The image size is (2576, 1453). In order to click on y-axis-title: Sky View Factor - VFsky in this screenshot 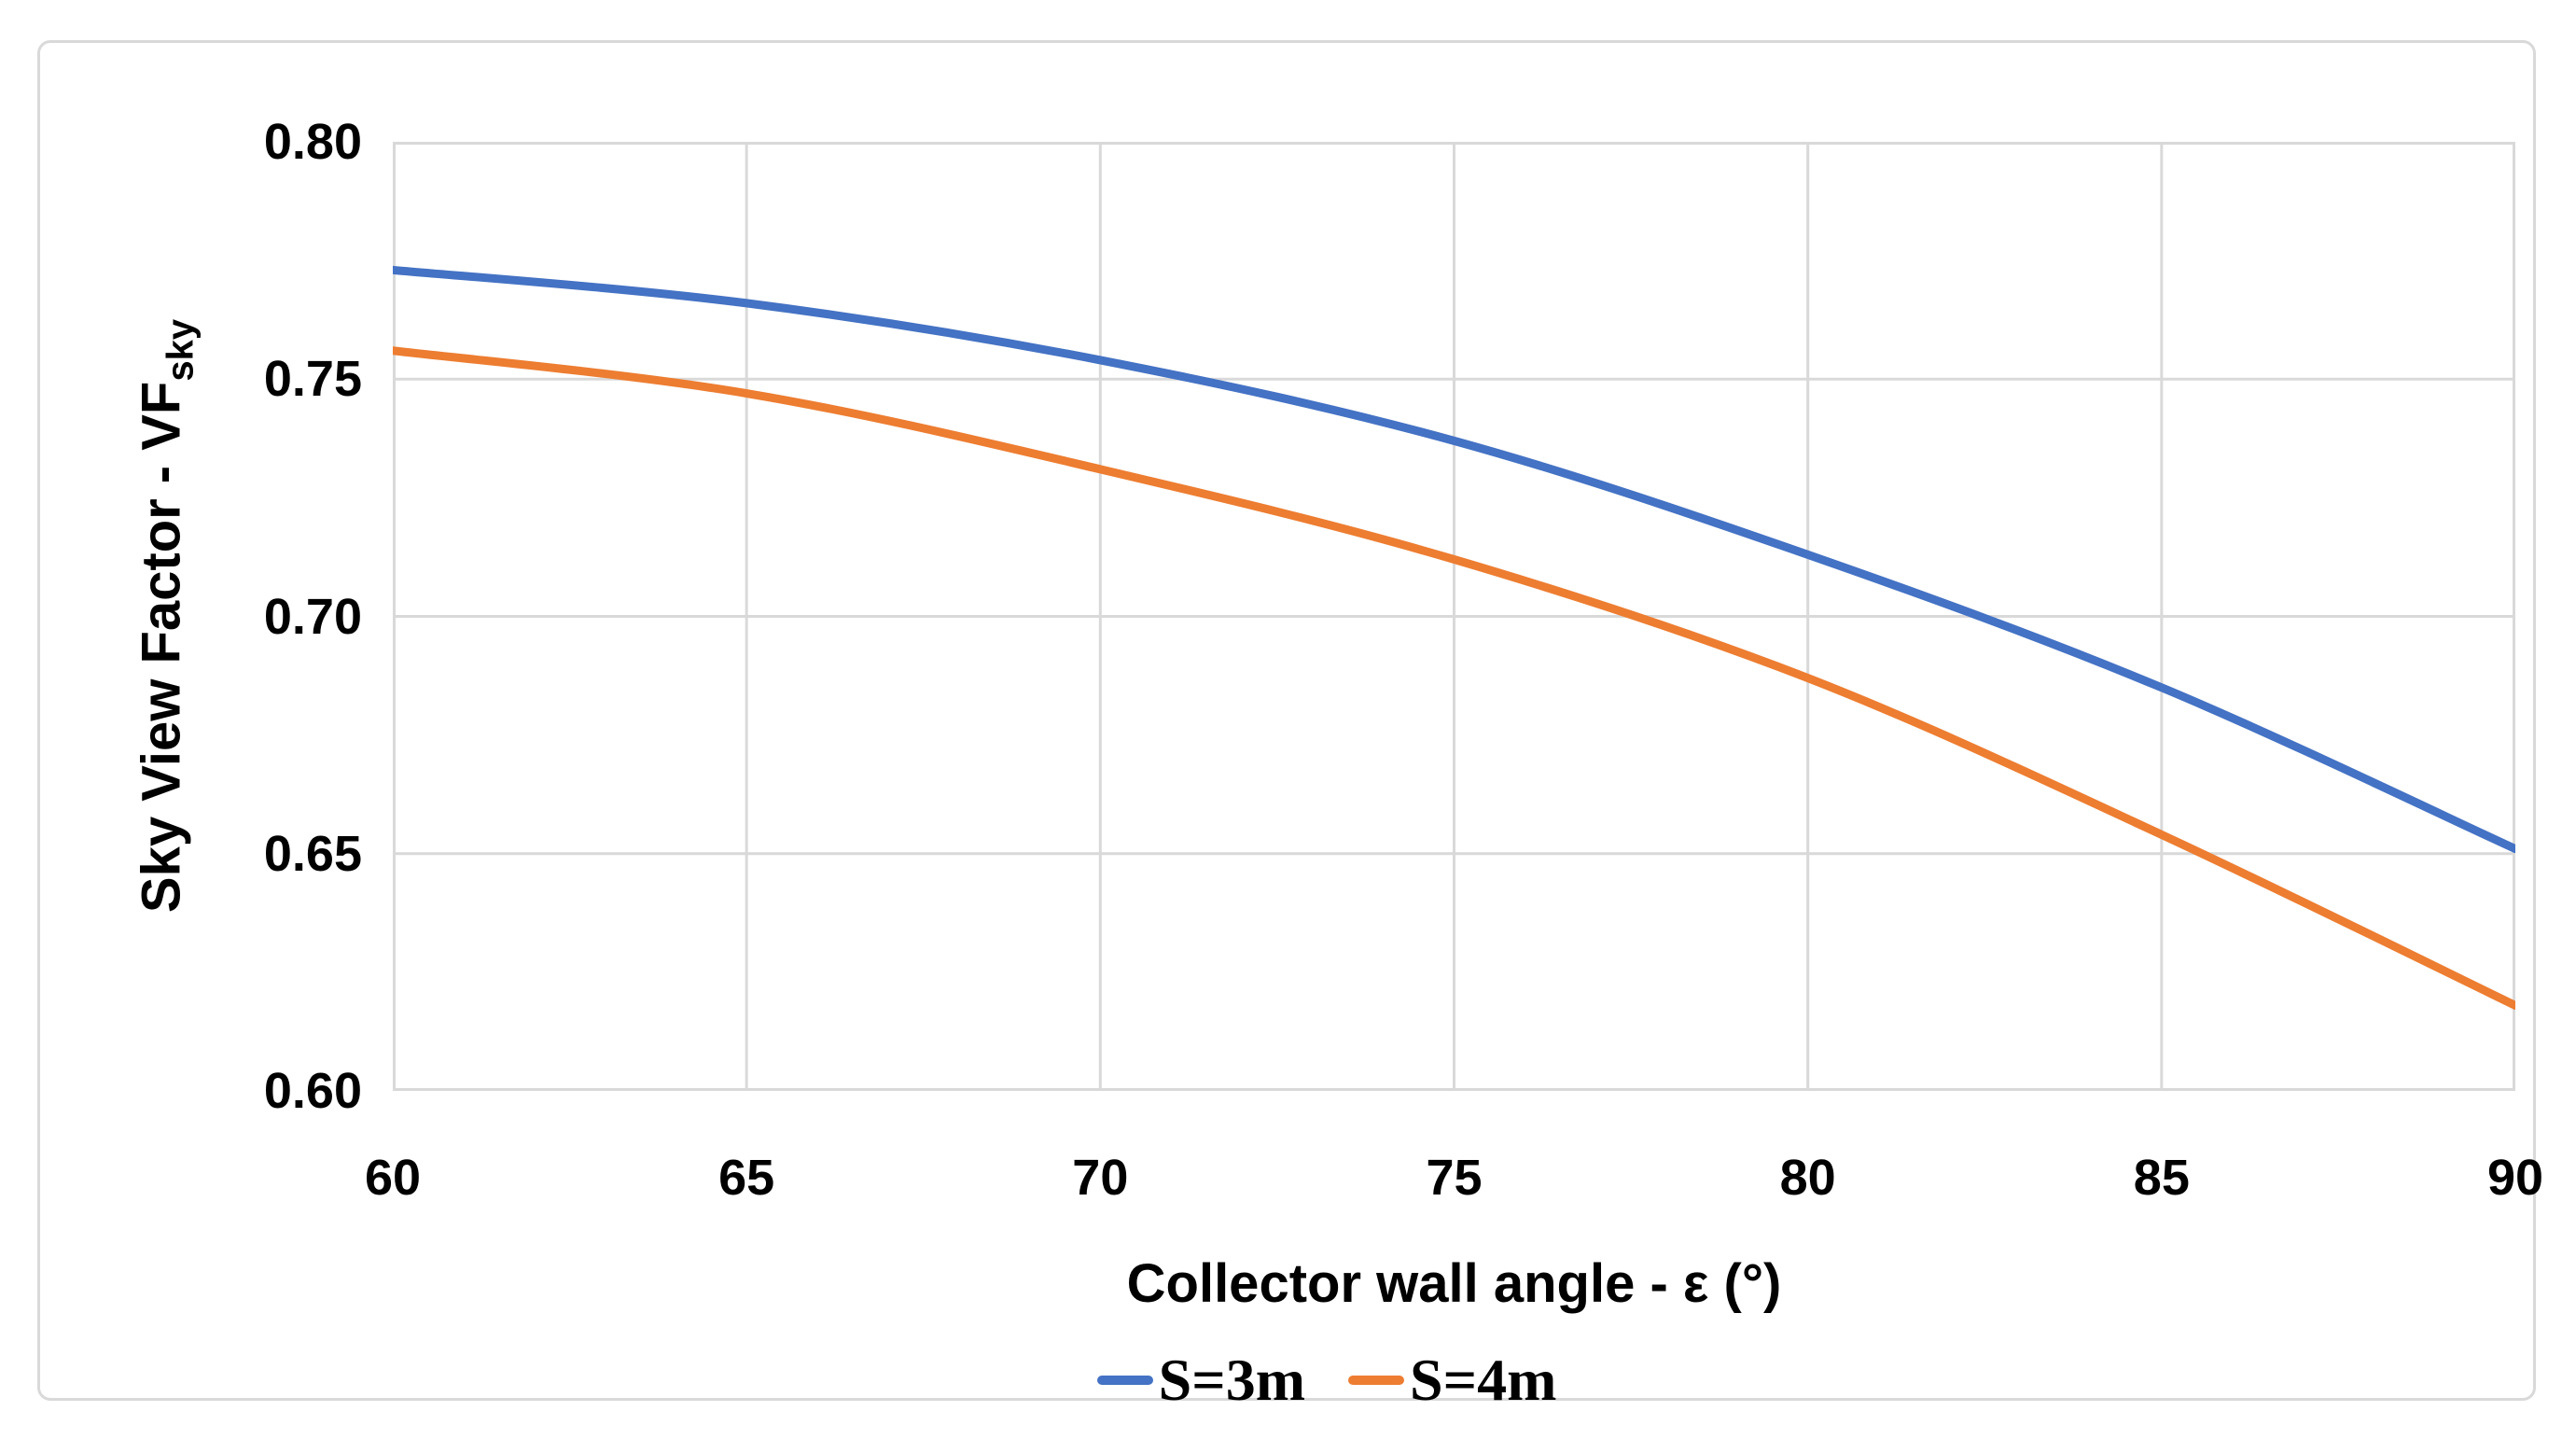, I will do `click(166, 616)`.